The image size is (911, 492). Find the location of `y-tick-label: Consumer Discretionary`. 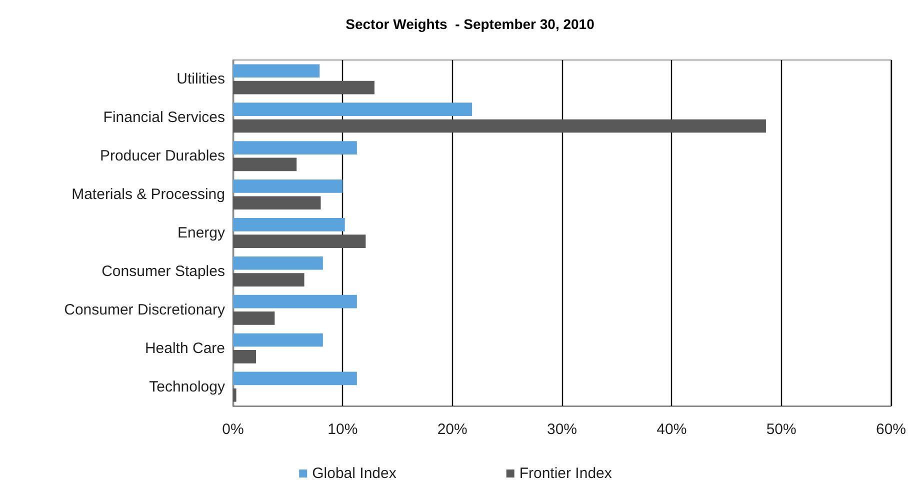

y-tick-label: Consumer Discretionary is located at coordinates (145, 309).